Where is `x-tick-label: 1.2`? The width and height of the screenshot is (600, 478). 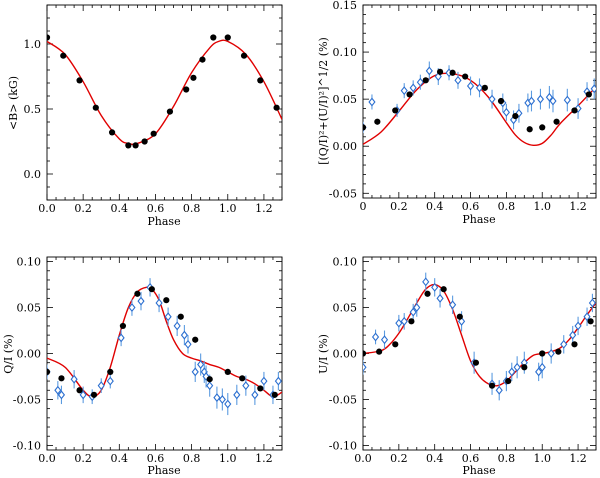 x-tick-label: 1.2 is located at coordinates (264, 458).